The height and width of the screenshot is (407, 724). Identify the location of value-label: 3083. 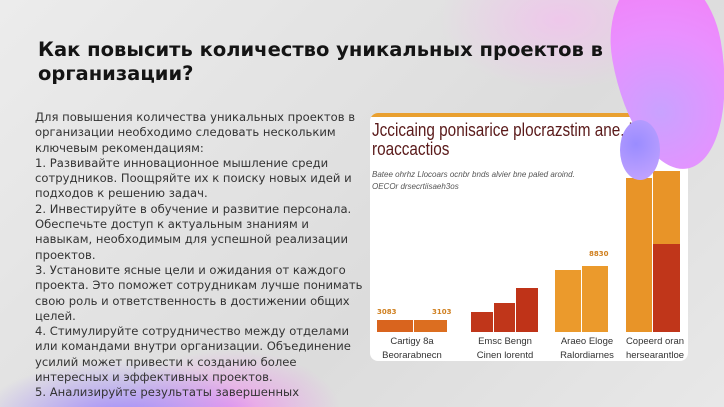
(387, 312).